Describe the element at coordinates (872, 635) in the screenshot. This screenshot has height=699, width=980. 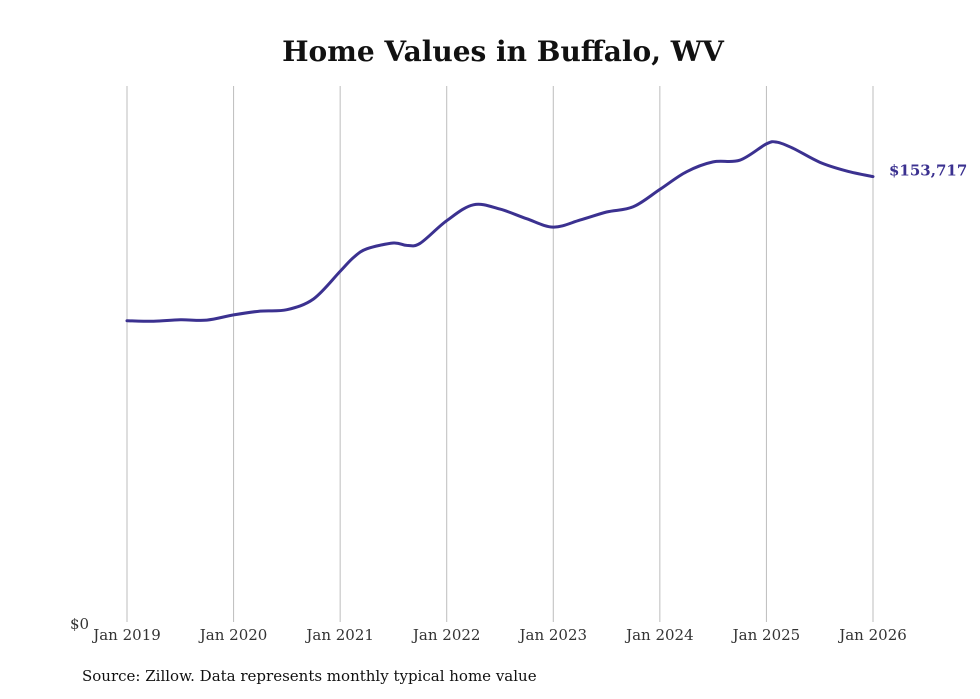
I see `x-tick-label: Jan 2026` at that location.